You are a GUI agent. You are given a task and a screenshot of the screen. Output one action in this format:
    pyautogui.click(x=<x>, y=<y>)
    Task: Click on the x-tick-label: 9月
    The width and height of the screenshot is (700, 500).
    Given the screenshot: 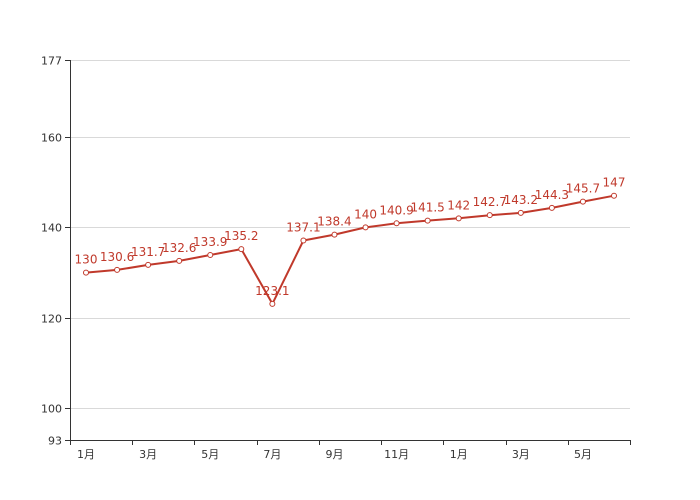 What is the action you would take?
    pyautogui.click(x=334, y=454)
    